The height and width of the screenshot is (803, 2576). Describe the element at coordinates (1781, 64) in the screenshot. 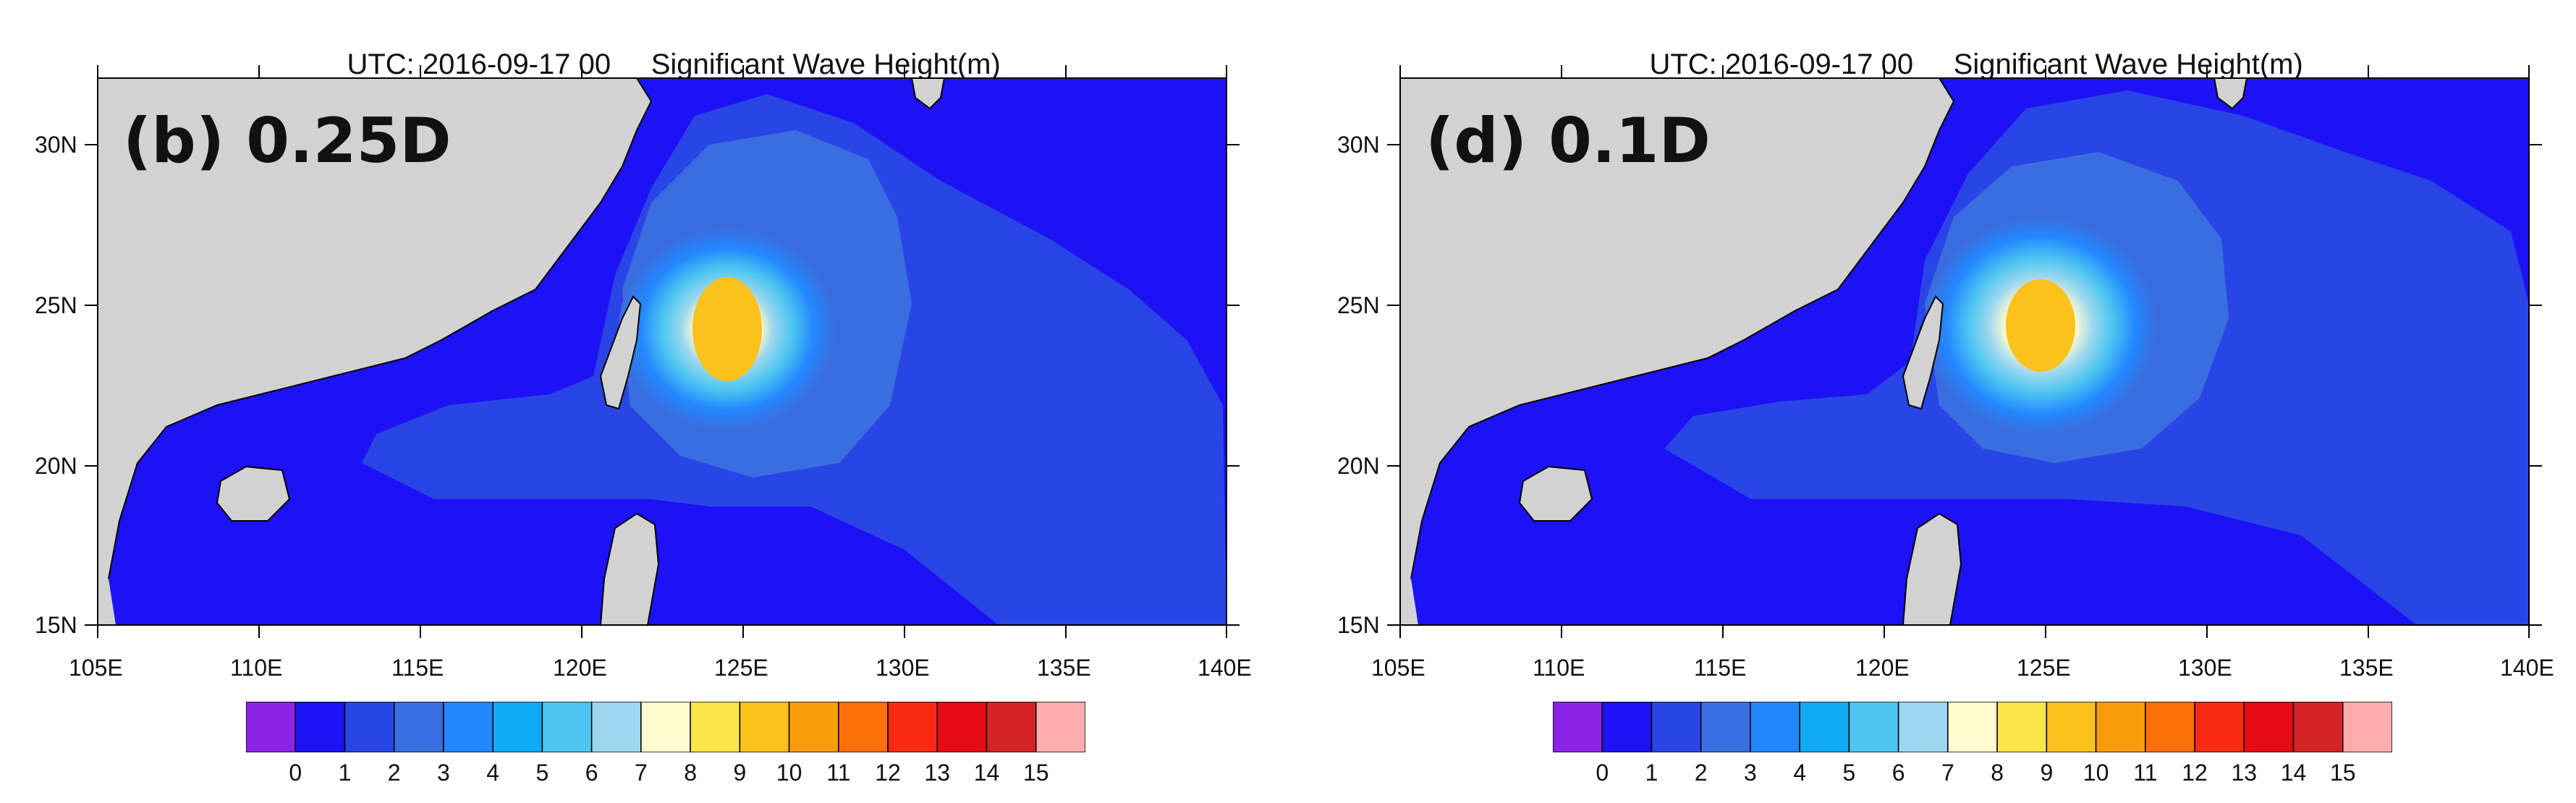

I see `title-time: UTC: 2016-09-17 00` at that location.